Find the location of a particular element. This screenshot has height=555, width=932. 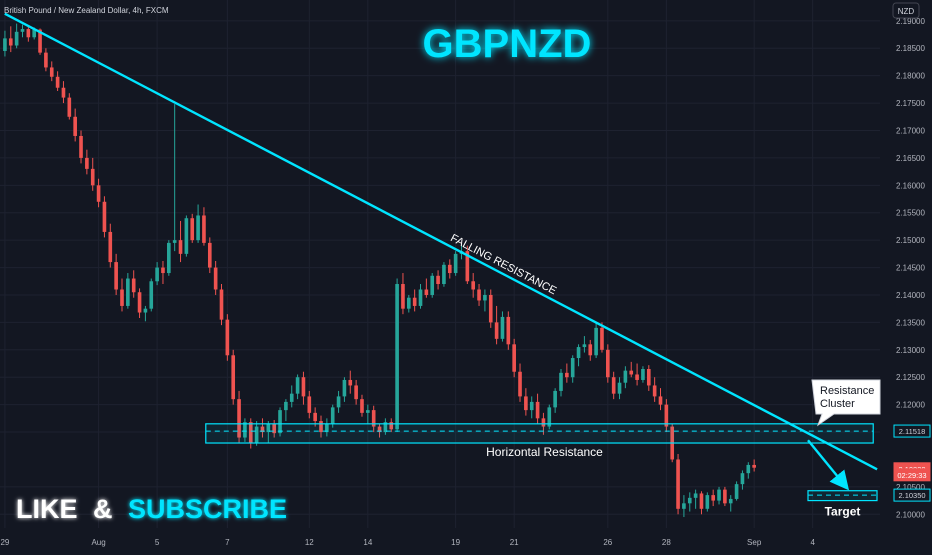

price-tag-level: 2.10350 is located at coordinates (912, 495).